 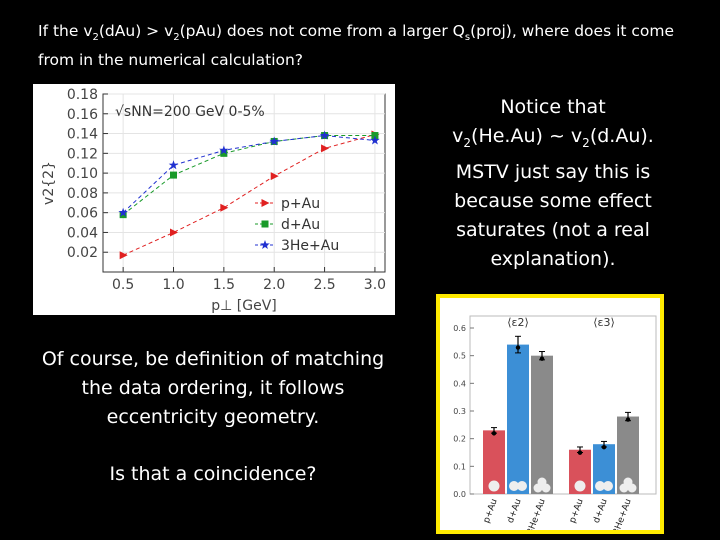 What do you see at coordinates (459, 466) in the screenshot?
I see `y-tick-label: 0.1` at bounding box center [459, 466].